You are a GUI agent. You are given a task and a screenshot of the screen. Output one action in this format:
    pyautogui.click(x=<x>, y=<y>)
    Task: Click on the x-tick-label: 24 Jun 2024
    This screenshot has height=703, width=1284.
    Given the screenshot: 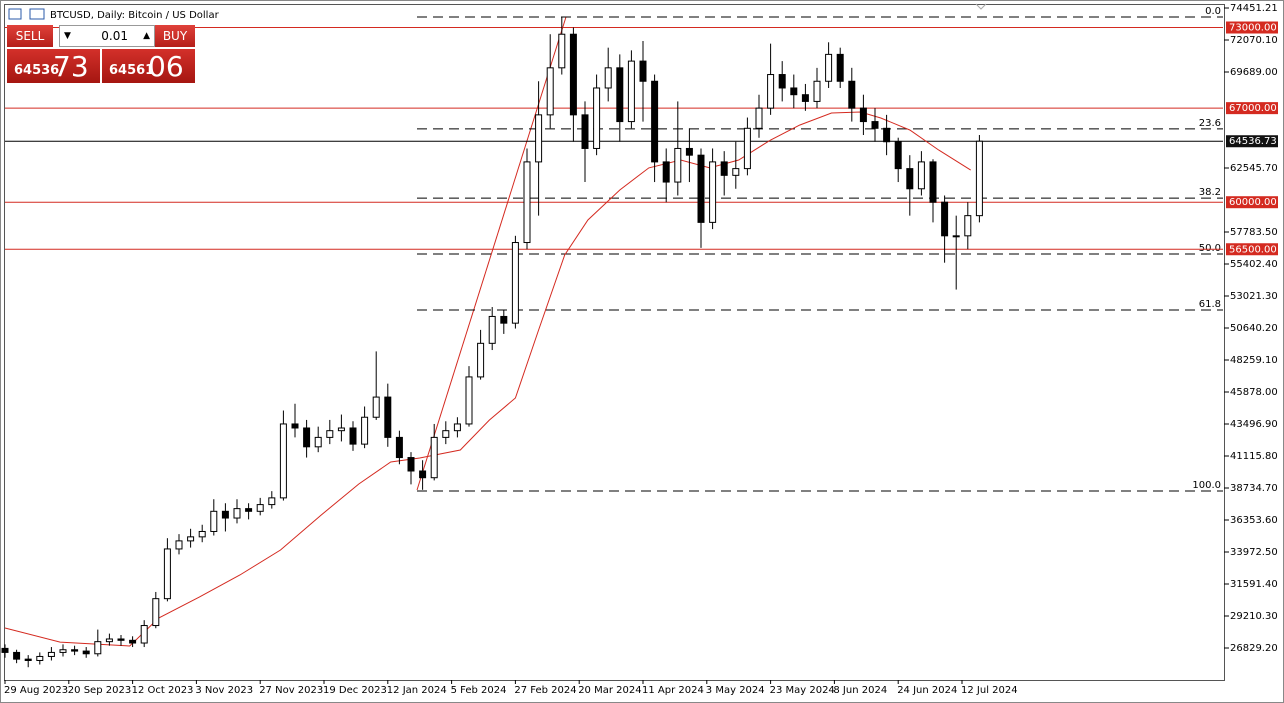 What is the action you would take?
    pyautogui.click(x=927, y=690)
    